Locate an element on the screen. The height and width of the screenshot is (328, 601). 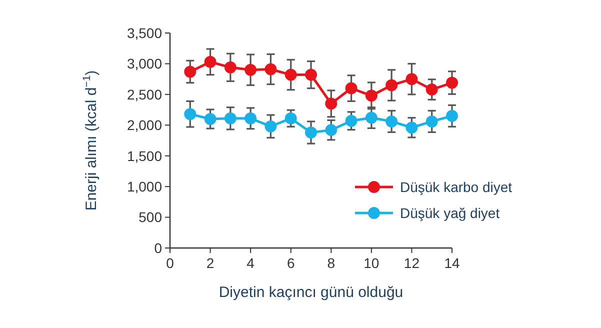
y-tick-label: 0 is located at coordinates (158, 248).